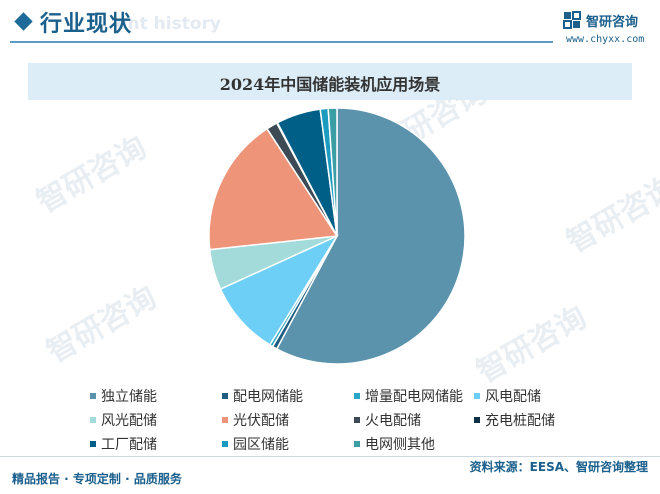  I want to click on legend-label: 配电网储能, so click(268, 397).